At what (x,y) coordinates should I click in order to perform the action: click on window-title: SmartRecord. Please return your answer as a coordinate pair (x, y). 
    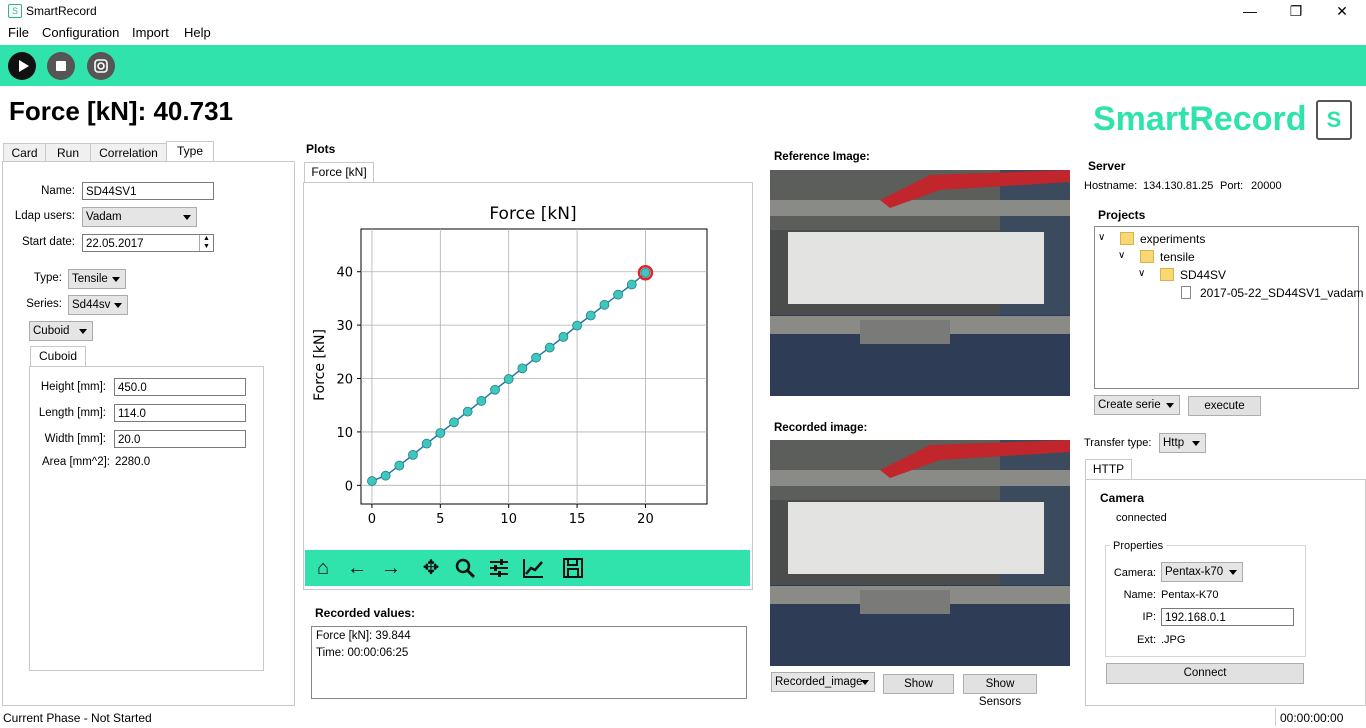
    Looking at the image, I should click on (61, 11).